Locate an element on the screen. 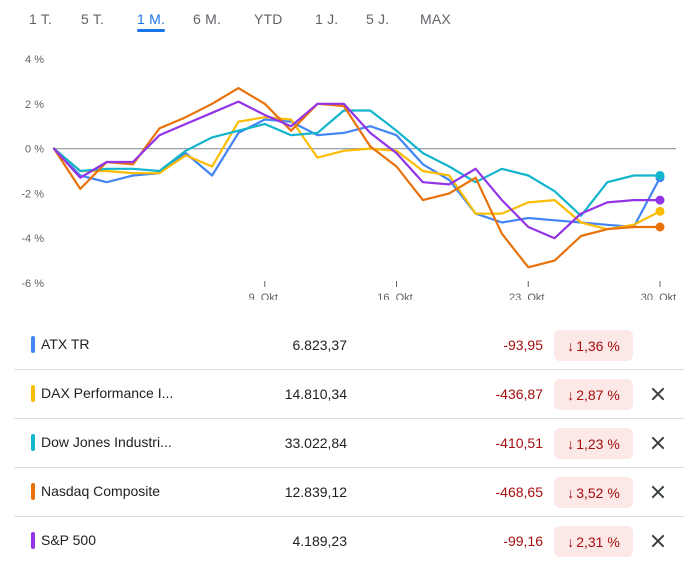  list-item: ATX TR 6.823,37 -93,95 ↓ 1,36 % is located at coordinates (349, 345).